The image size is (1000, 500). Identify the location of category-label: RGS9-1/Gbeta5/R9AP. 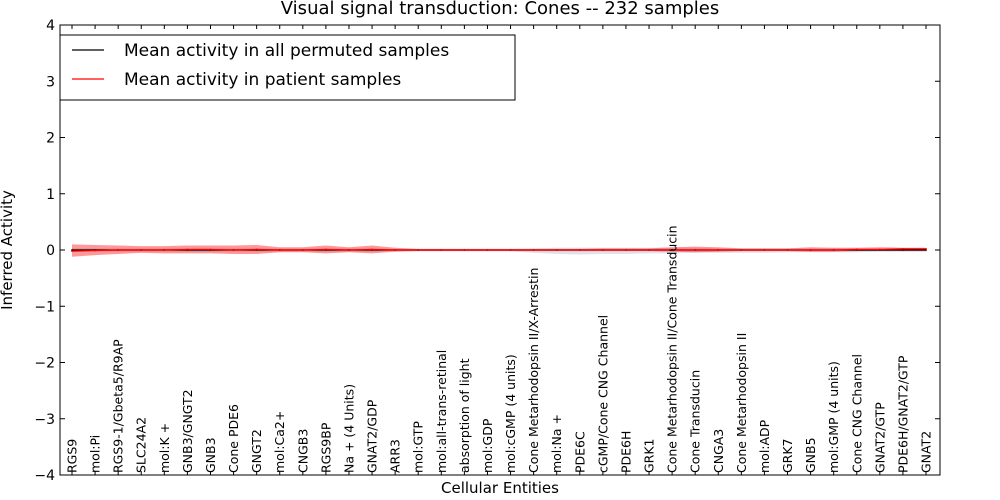
(118, 406).